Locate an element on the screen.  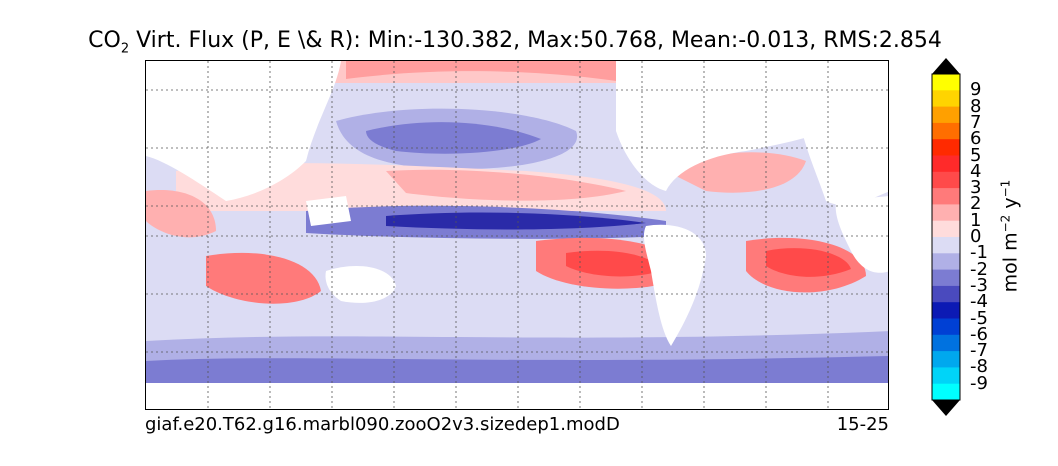
n-pacific-positive is located at coordinates (506, 185).